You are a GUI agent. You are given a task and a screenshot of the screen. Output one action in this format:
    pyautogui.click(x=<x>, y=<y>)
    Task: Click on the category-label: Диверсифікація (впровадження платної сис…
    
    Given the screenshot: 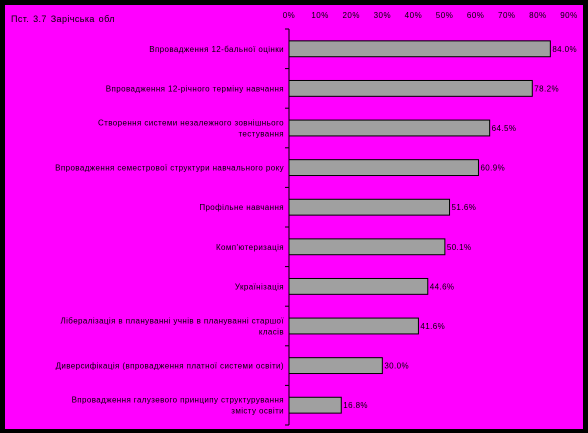 What is the action you would take?
    pyautogui.click(x=170, y=366)
    